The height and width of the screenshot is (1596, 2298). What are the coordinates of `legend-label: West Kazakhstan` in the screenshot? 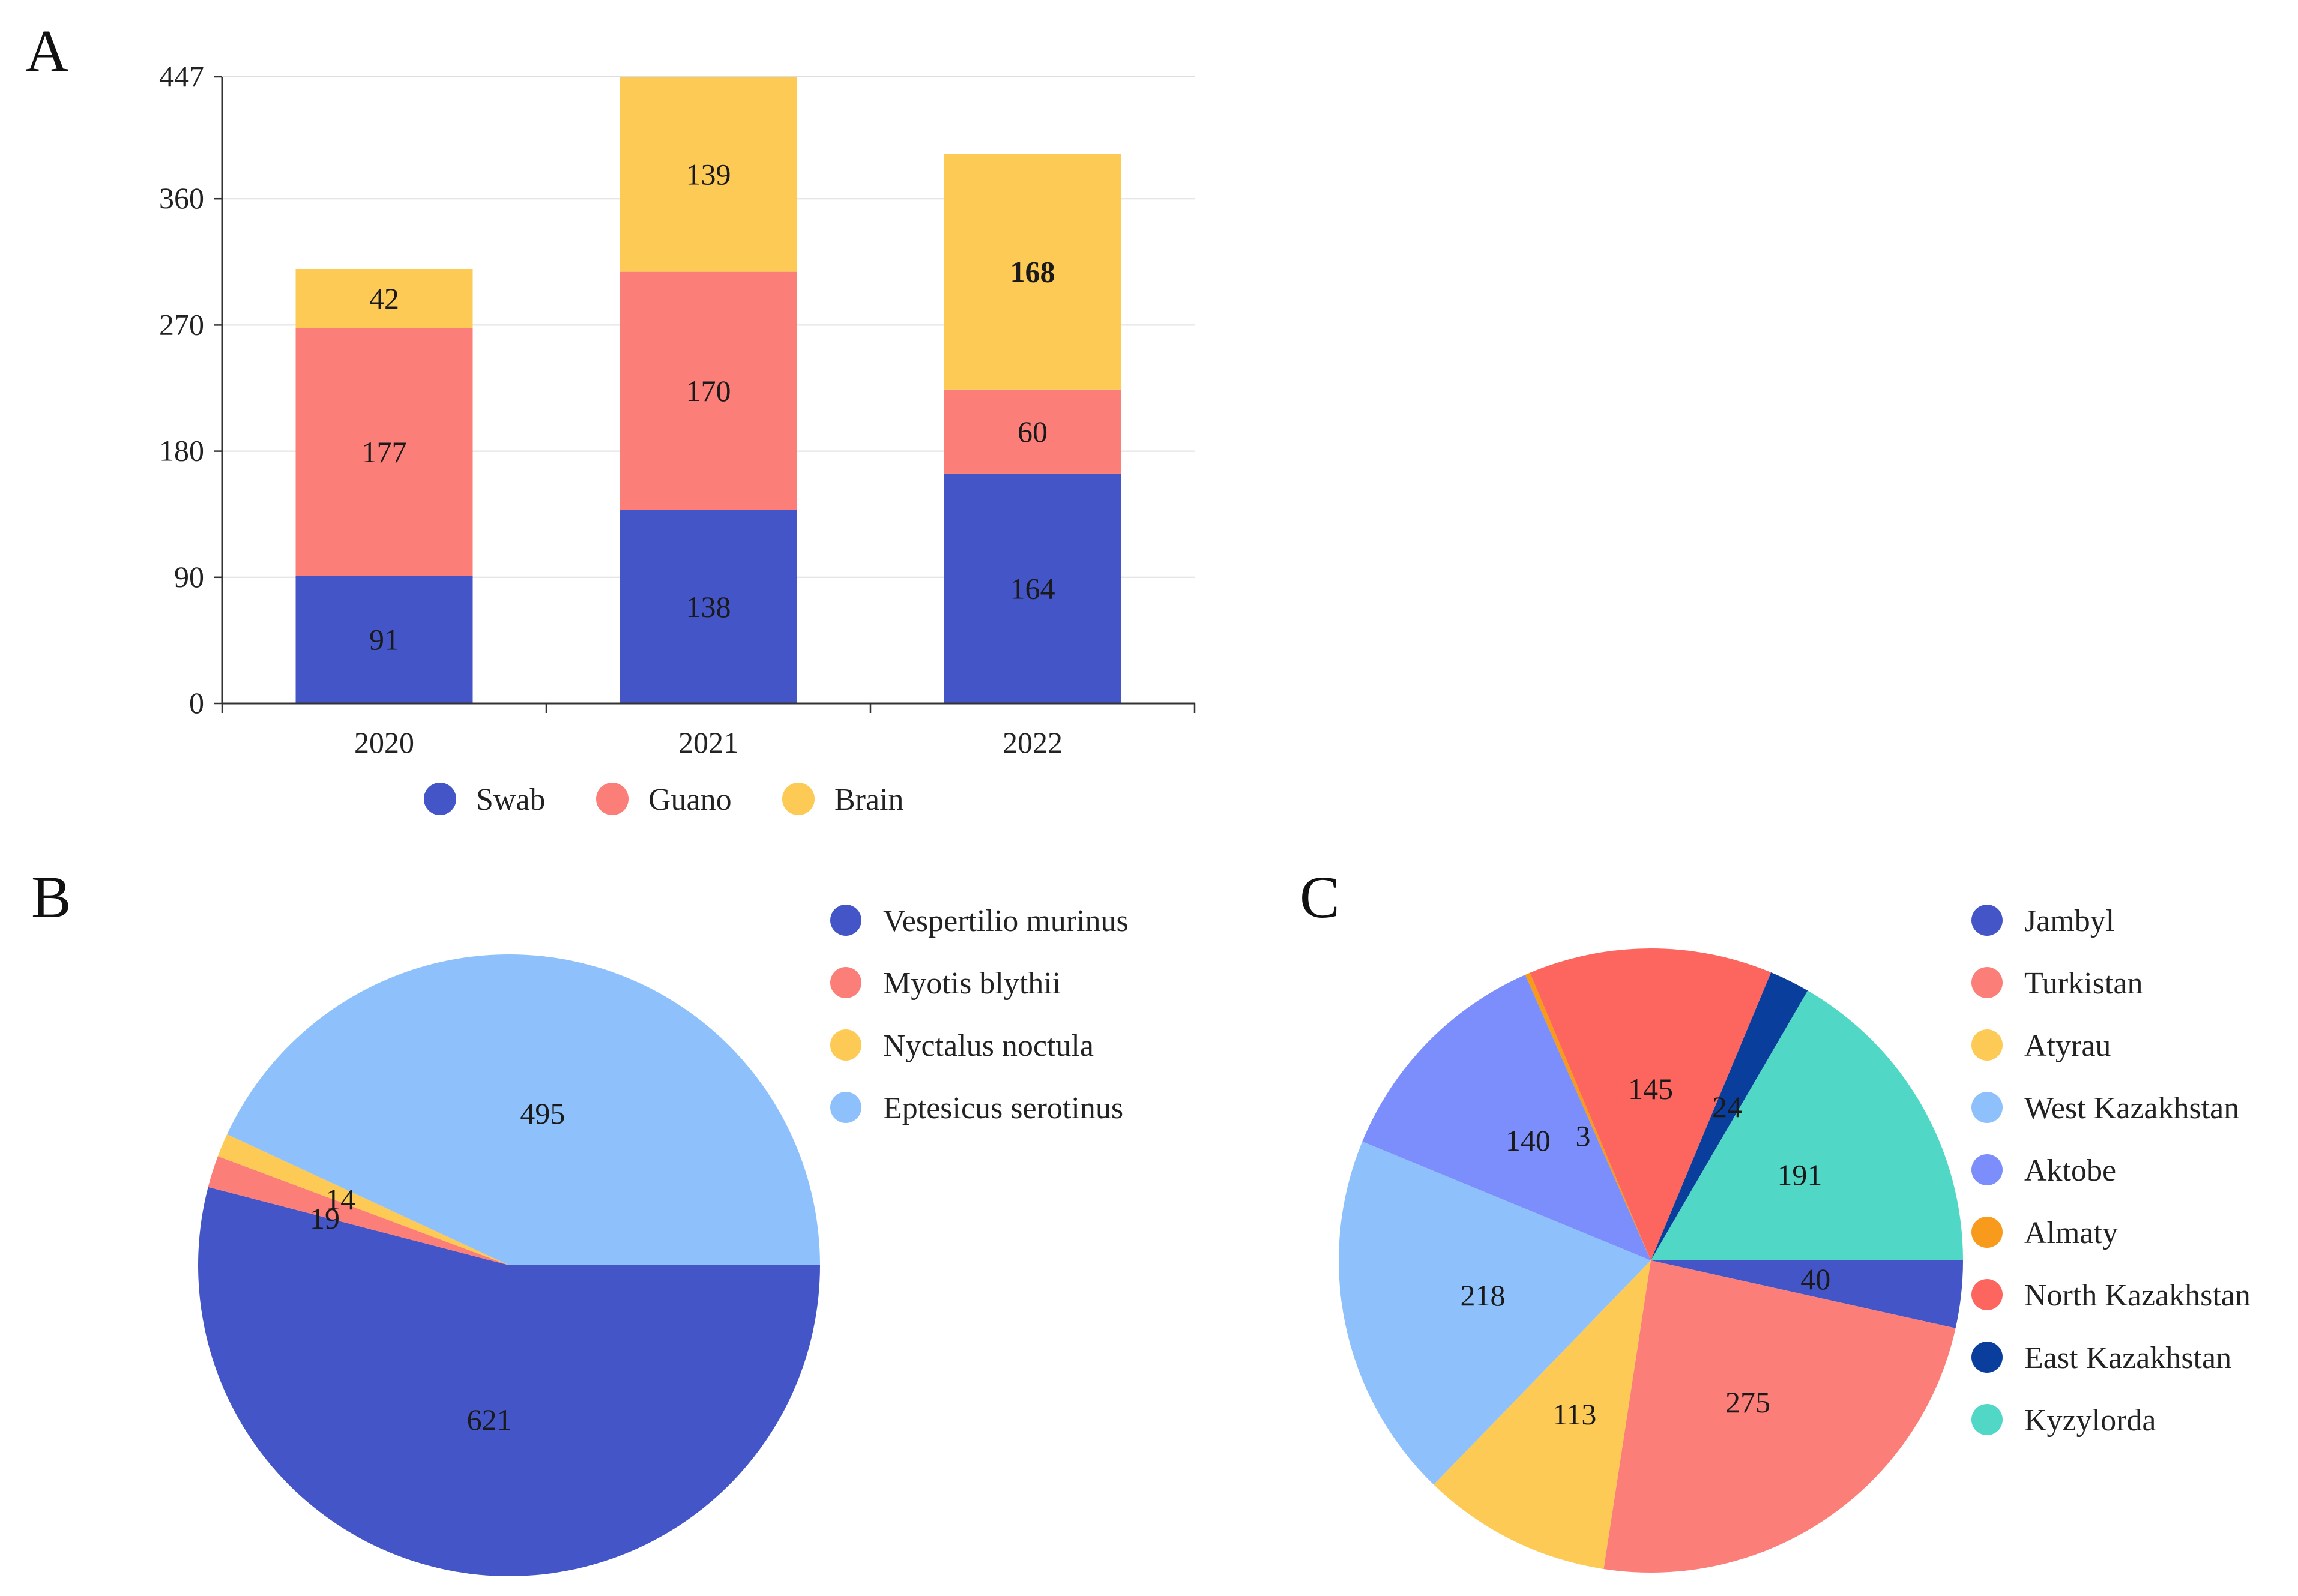 It's located at (2131, 1108).